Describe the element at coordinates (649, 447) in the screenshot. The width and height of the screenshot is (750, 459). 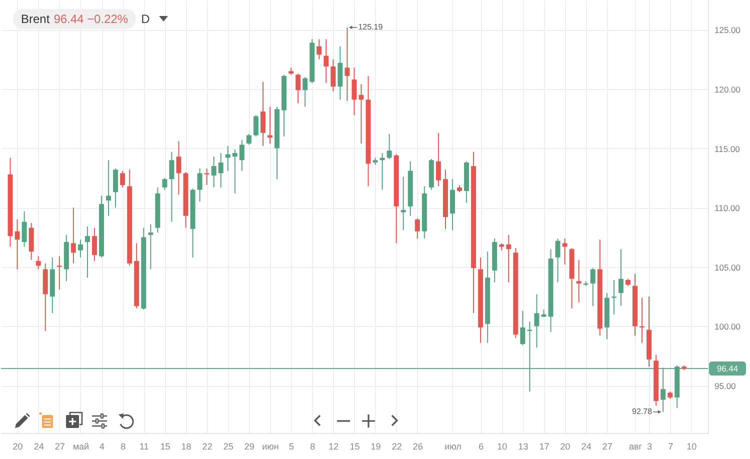
I see `x-tick-label: 3` at that location.